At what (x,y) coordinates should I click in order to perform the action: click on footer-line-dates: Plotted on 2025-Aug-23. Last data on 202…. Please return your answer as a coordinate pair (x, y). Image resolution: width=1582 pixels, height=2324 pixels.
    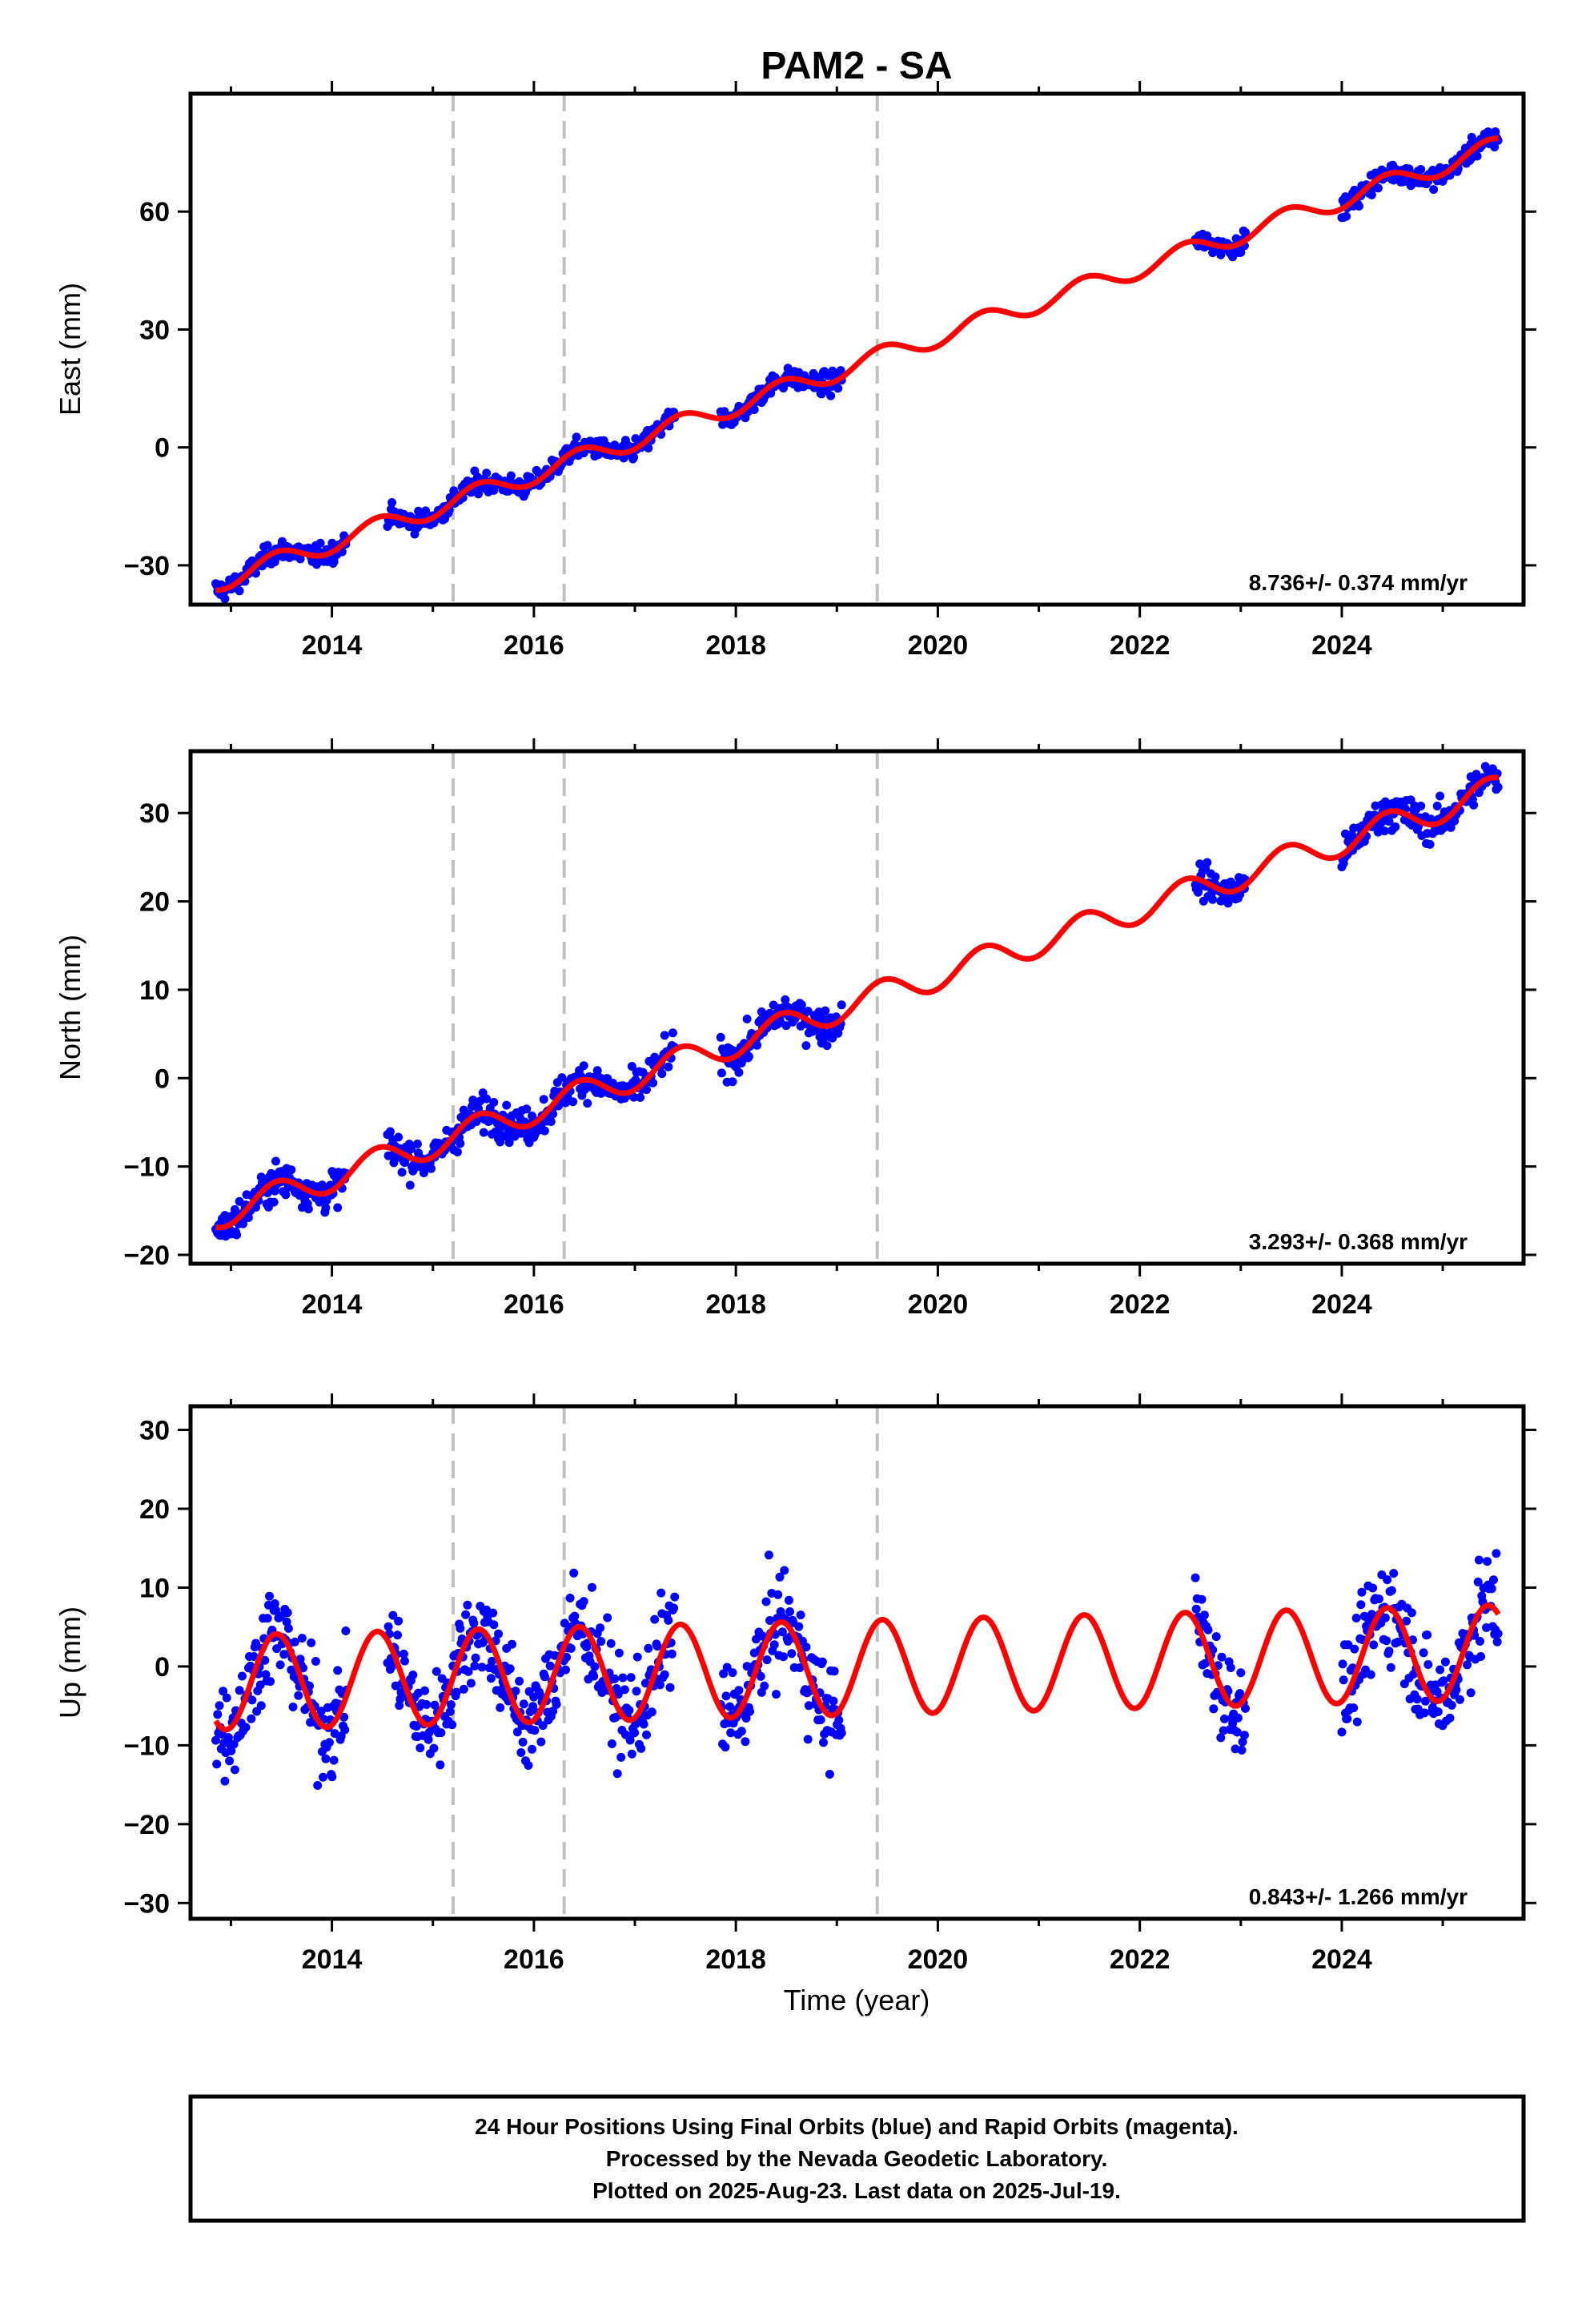
    Looking at the image, I should click on (856, 2190).